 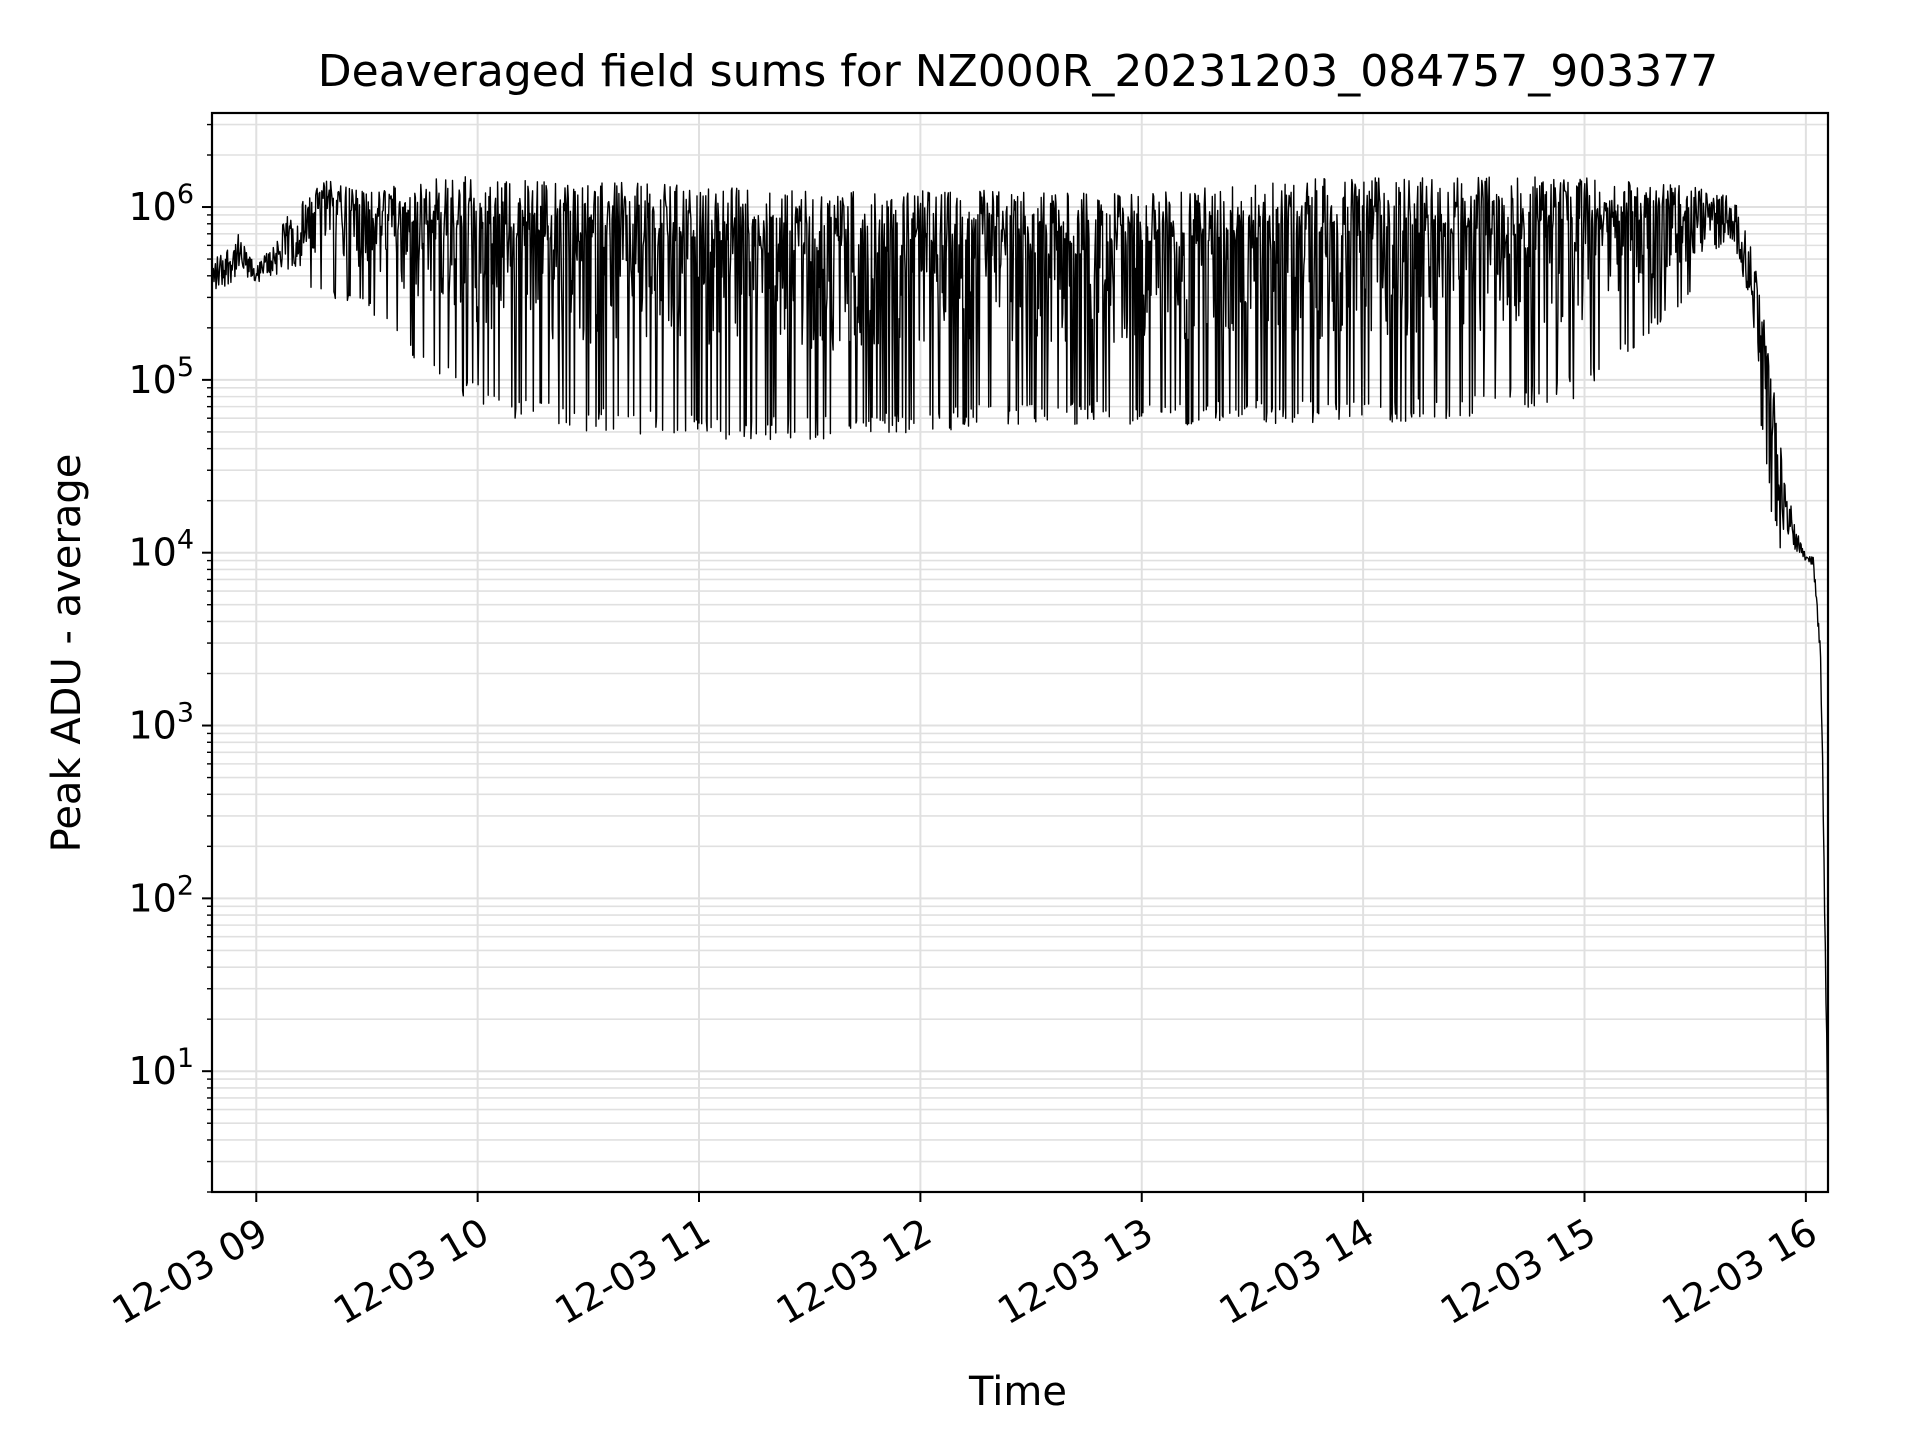 What do you see at coordinates (161, 1068) in the screenshot?
I see `y-tick-label: 101` at bounding box center [161, 1068].